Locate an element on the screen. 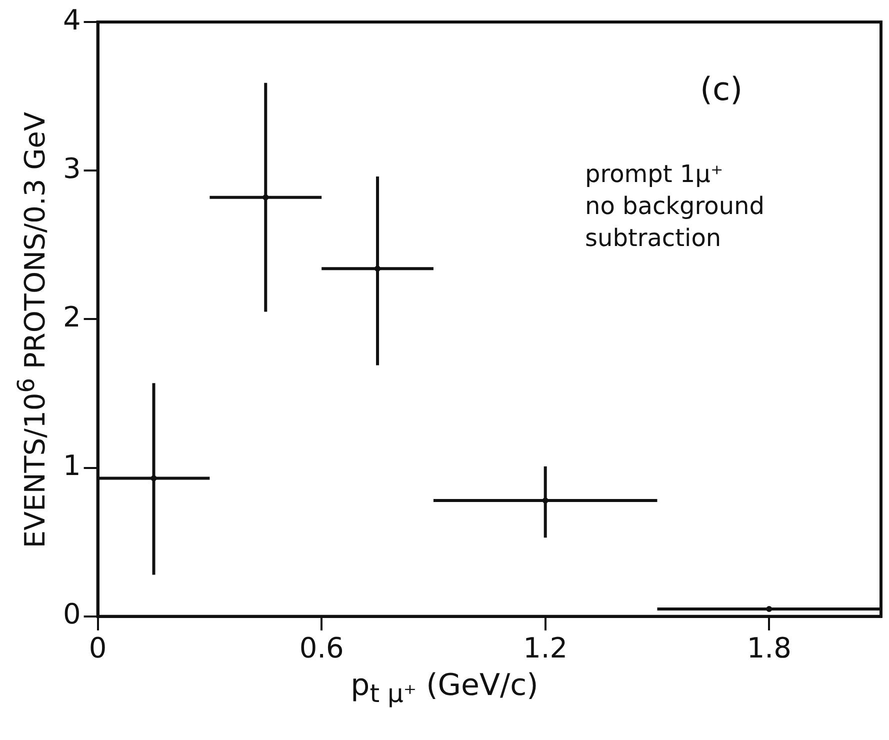 This screenshot has width=889, height=740. x-tick-label: 1.8 is located at coordinates (769, 647).